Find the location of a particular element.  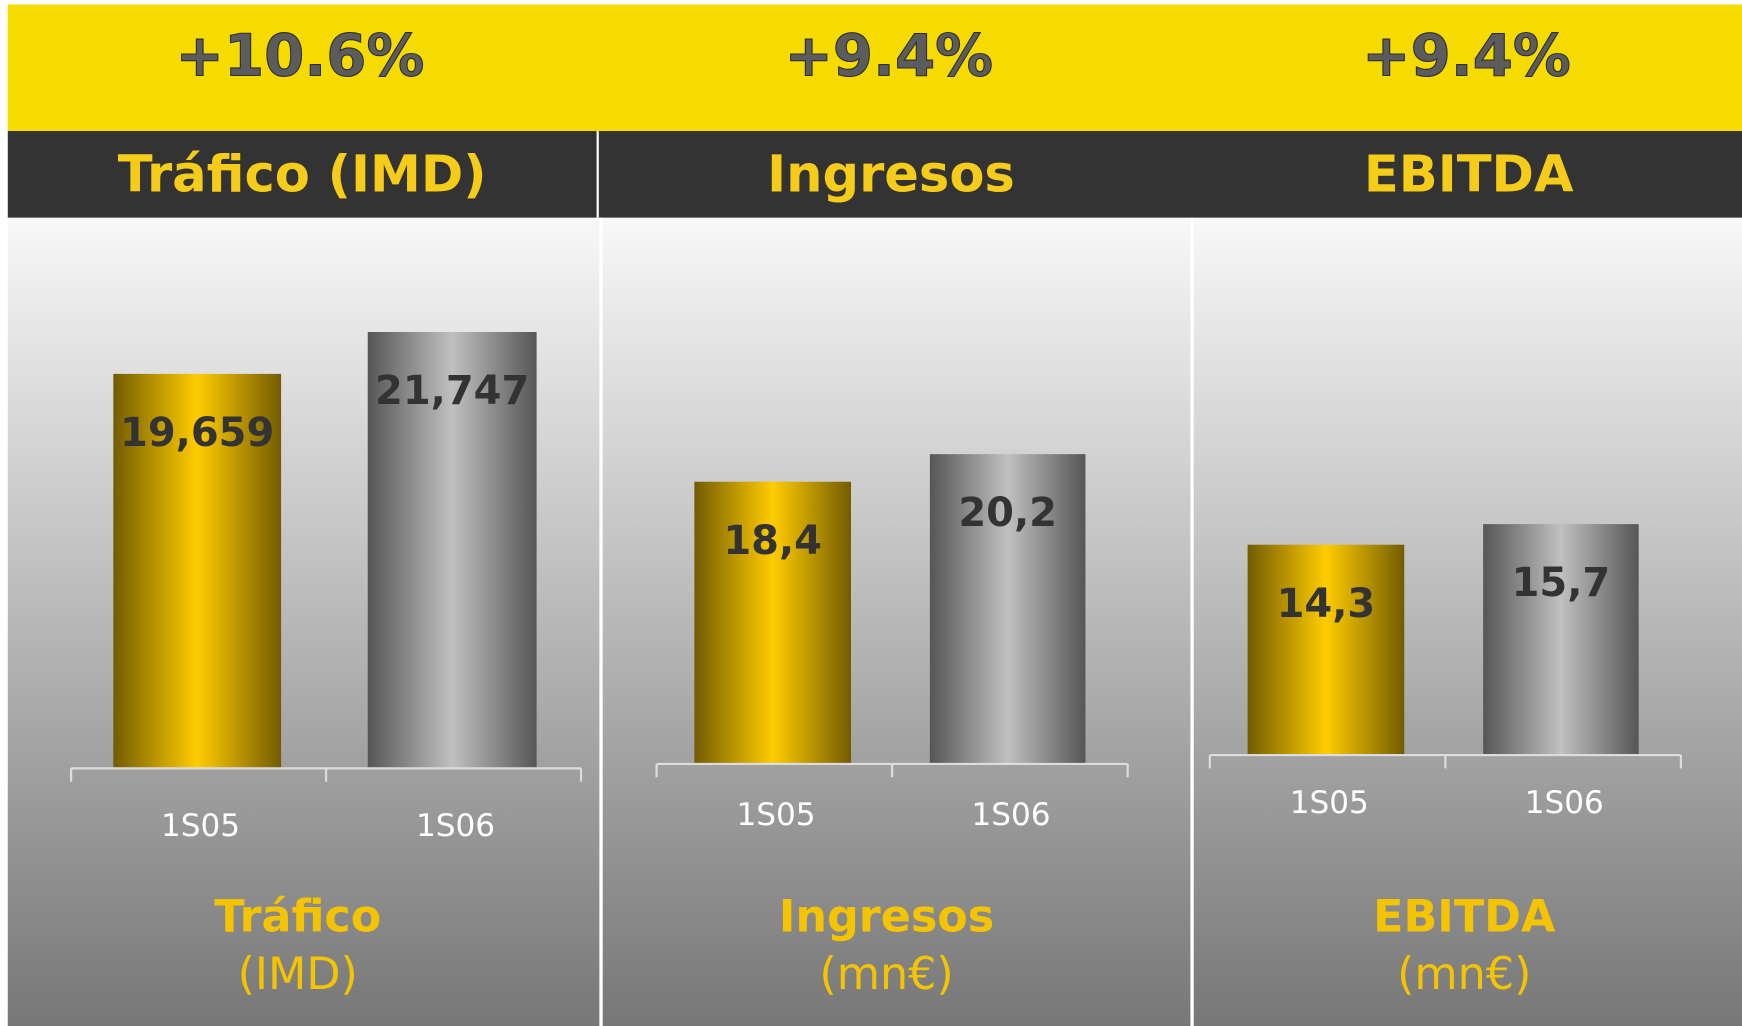

growth-band is located at coordinates (874, 68).